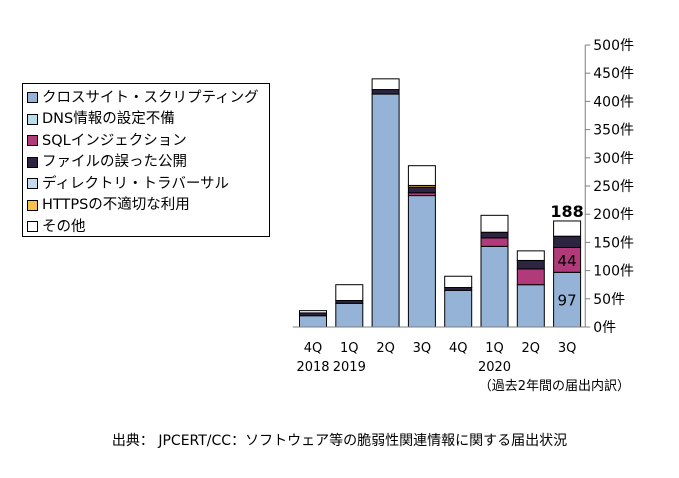 The width and height of the screenshot is (679, 478). I want to click on period-note: （過去2年間の届出内訳）, so click(554, 386).